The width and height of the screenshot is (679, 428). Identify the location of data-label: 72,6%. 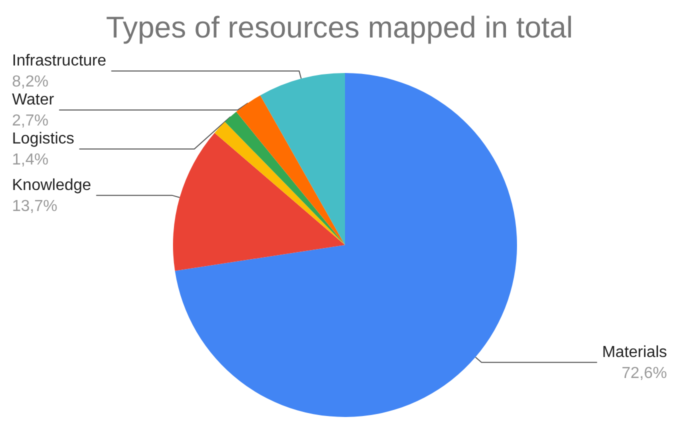
(644, 373).